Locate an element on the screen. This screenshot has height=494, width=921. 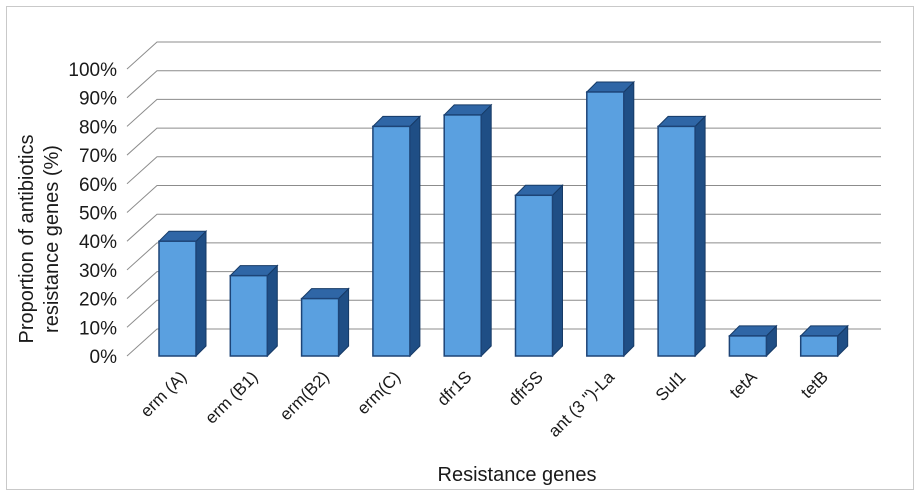
y-tick-label: 50% is located at coordinates (98, 214).